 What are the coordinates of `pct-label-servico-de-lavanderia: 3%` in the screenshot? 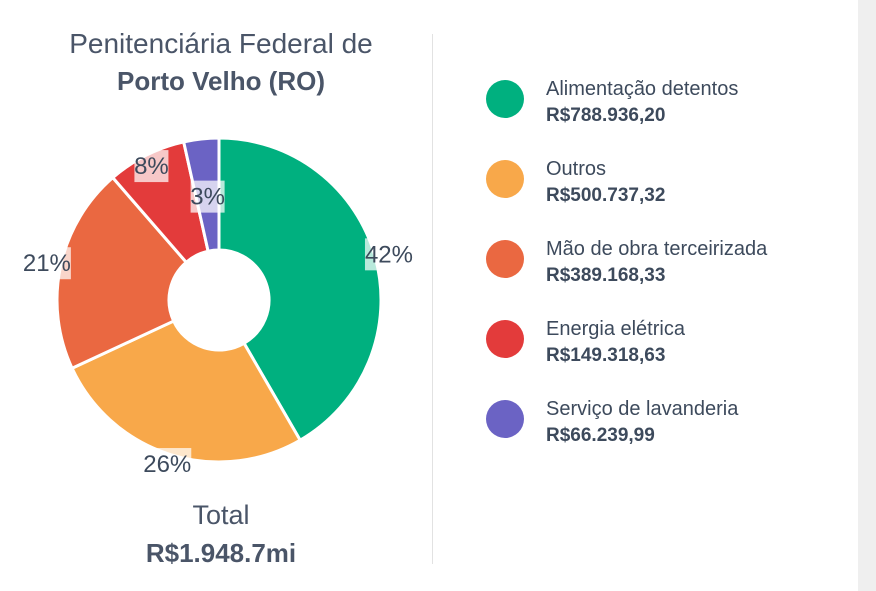 It's located at (207, 196).